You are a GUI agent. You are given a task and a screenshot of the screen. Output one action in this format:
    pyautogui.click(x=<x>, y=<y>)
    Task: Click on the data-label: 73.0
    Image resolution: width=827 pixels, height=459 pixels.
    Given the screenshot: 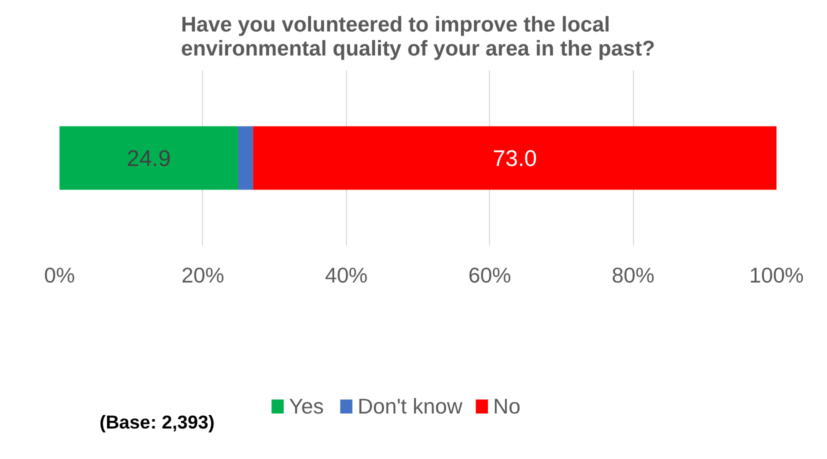 What is the action you would take?
    pyautogui.click(x=514, y=158)
    